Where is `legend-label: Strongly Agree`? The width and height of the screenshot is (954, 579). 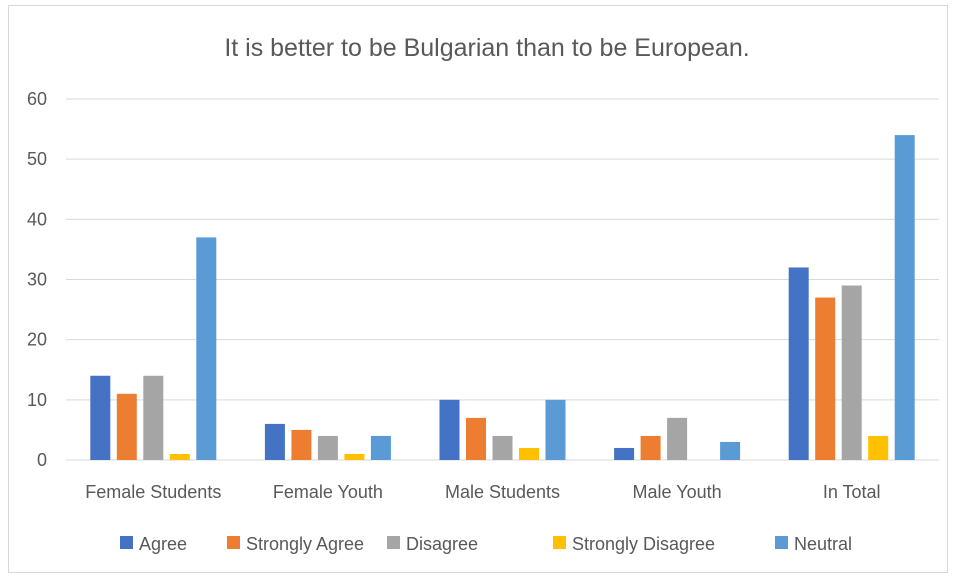 legend-label: Strongly Agree is located at coordinates (305, 544).